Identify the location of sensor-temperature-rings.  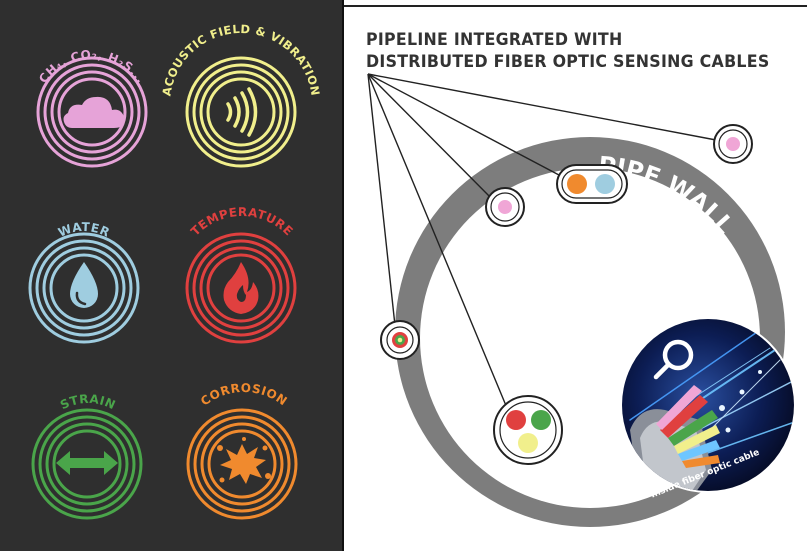
(241, 288).